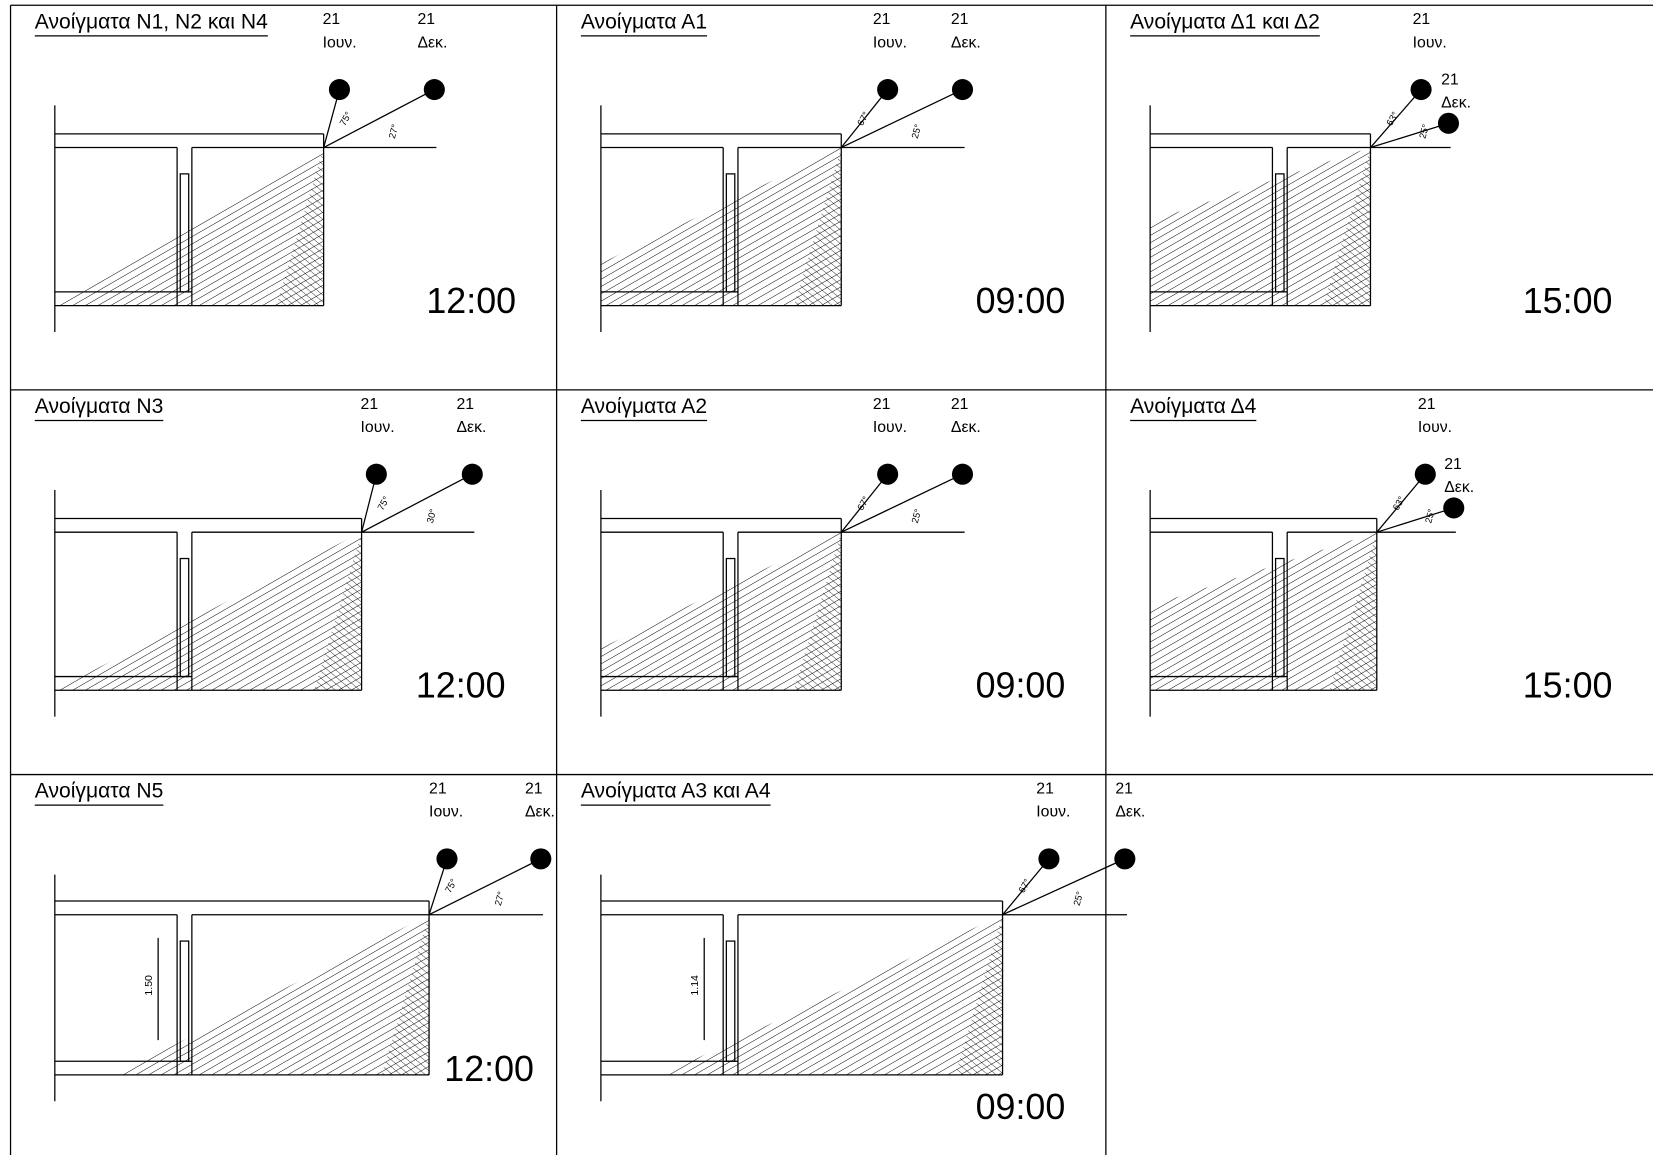 Image resolution: width=1653 pixels, height=1155 pixels. Describe the element at coordinates (676, 791) in the screenshot. I see `panel-title: Ανοίγματα Α3 και Α4` at that location.